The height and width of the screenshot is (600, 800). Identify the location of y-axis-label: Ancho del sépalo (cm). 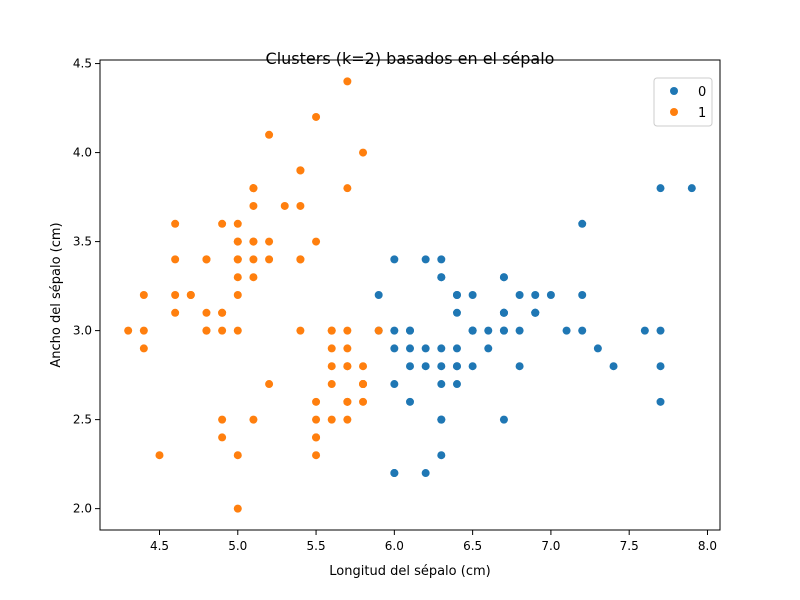
(56, 294).